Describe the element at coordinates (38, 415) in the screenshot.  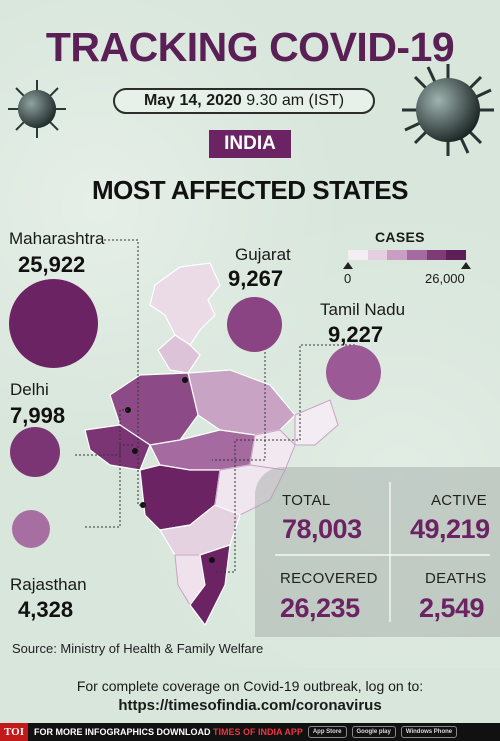
I see `state-cases-delhi: 7,998` at that location.